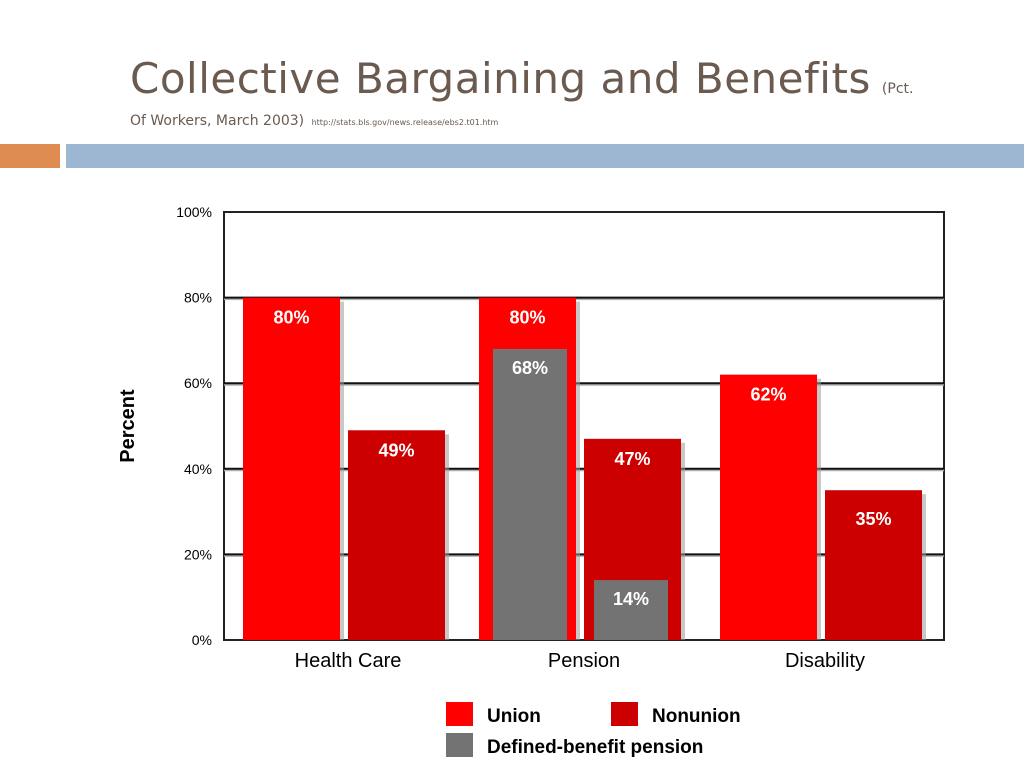 The width and height of the screenshot is (1024, 768). What do you see at coordinates (768, 395) in the screenshot?
I see `data-label-union-disability: 62%` at bounding box center [768, 395].